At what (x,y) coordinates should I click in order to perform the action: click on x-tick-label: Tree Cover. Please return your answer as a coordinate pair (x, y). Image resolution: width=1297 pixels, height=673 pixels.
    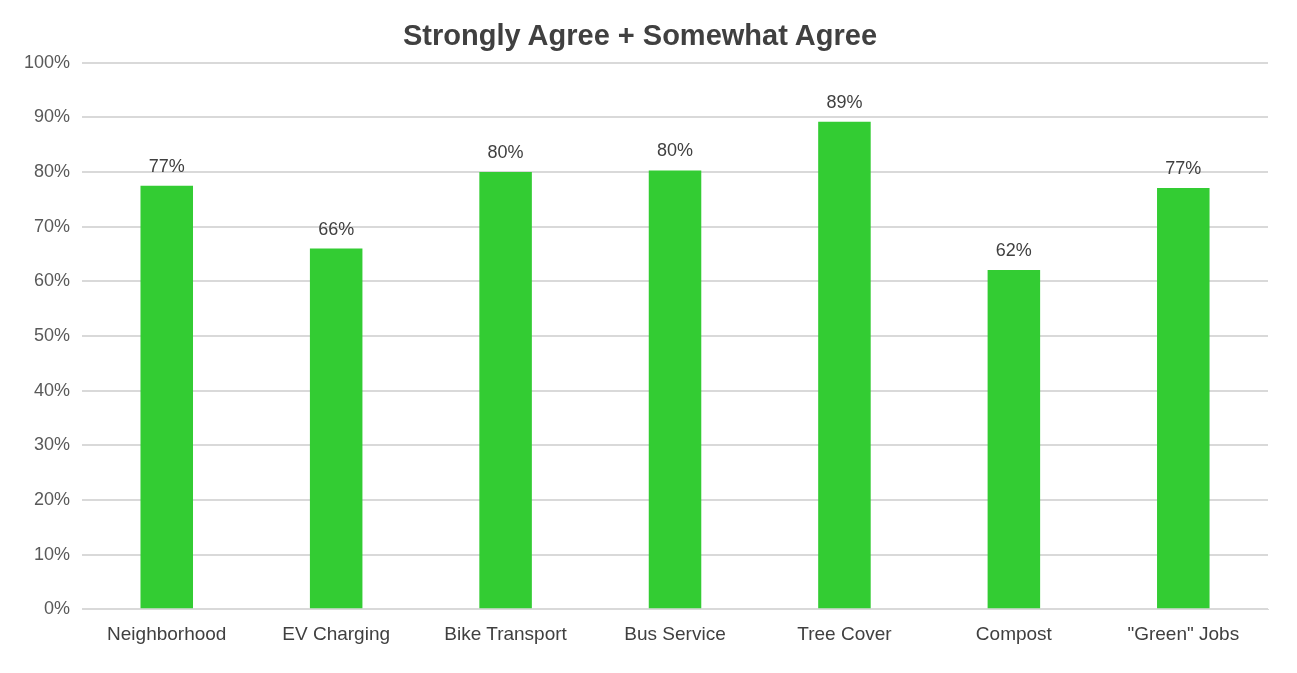
    Looking at the image, I should click on (845, 633).